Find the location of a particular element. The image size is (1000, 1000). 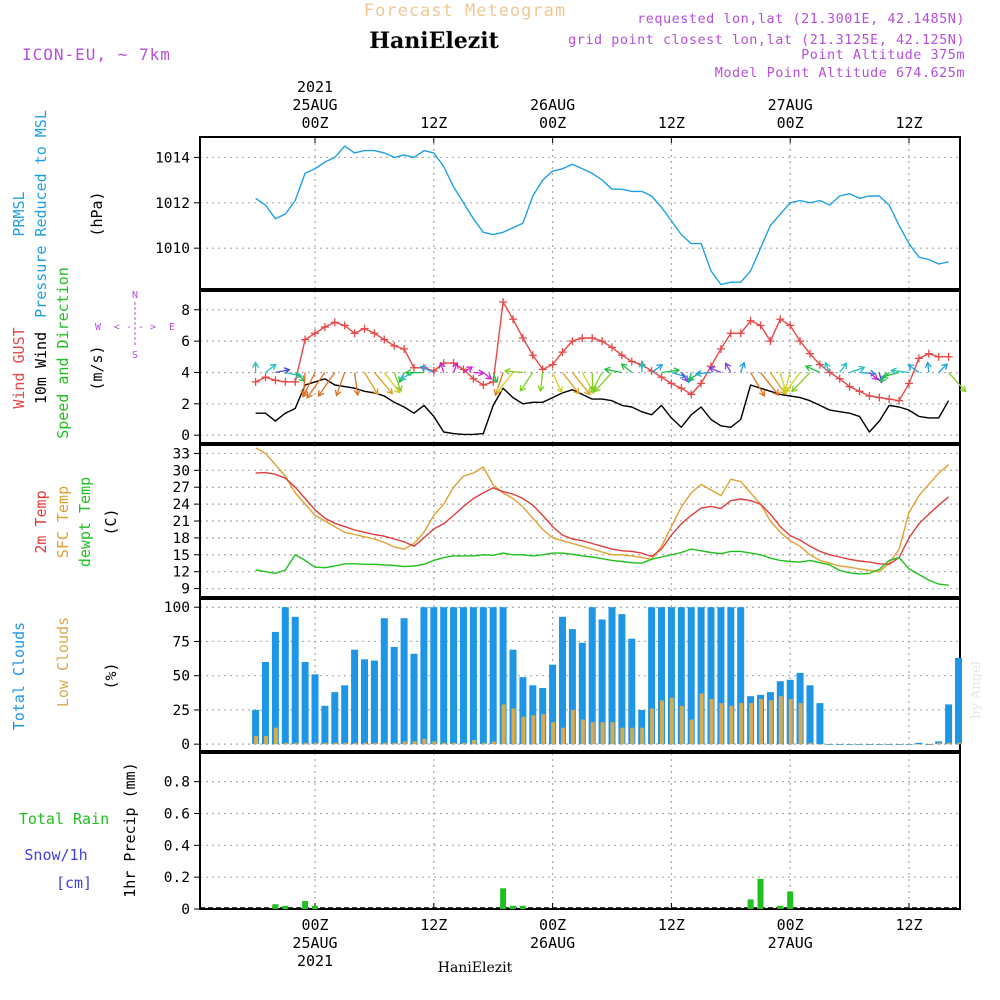

y-tick-label: 50 is located at coordinates (181, 677).